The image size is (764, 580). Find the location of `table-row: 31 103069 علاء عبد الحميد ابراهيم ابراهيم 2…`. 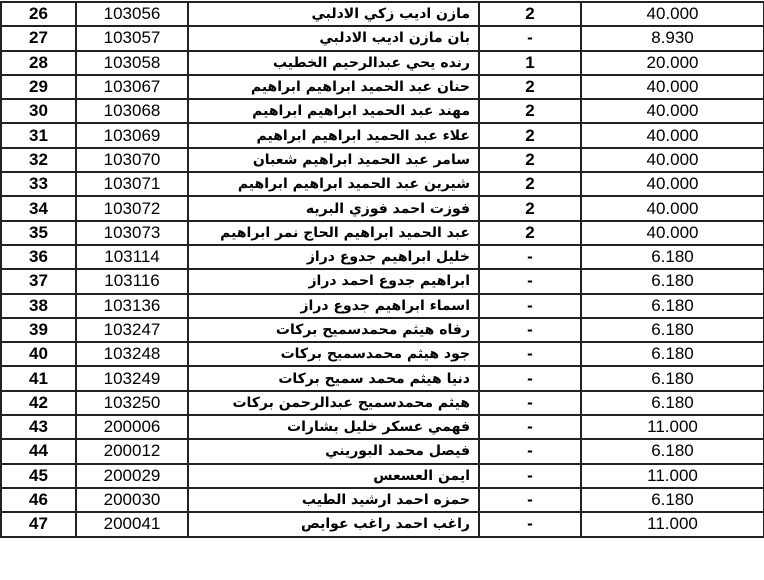

table-row: 31 103069 علاء عبد الحميد ابراهيم ابراهيم 2… is located at coordinates (382, 135).